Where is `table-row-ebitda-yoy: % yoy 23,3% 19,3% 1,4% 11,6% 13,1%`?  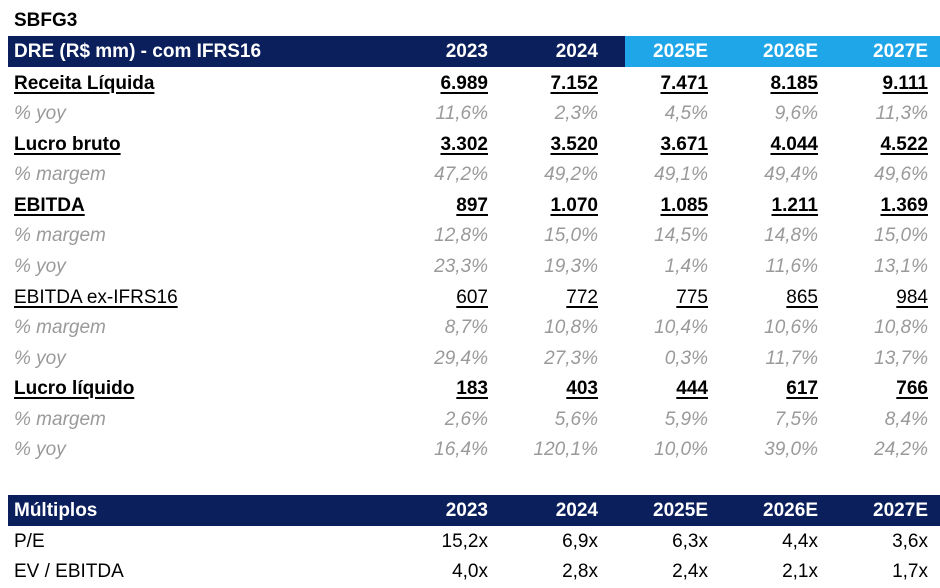 table-row-ebitda-yoy: % yoy 23,3% 19,3% 1,4% 11,6% 13,1% is located at coordinates (474, 267).